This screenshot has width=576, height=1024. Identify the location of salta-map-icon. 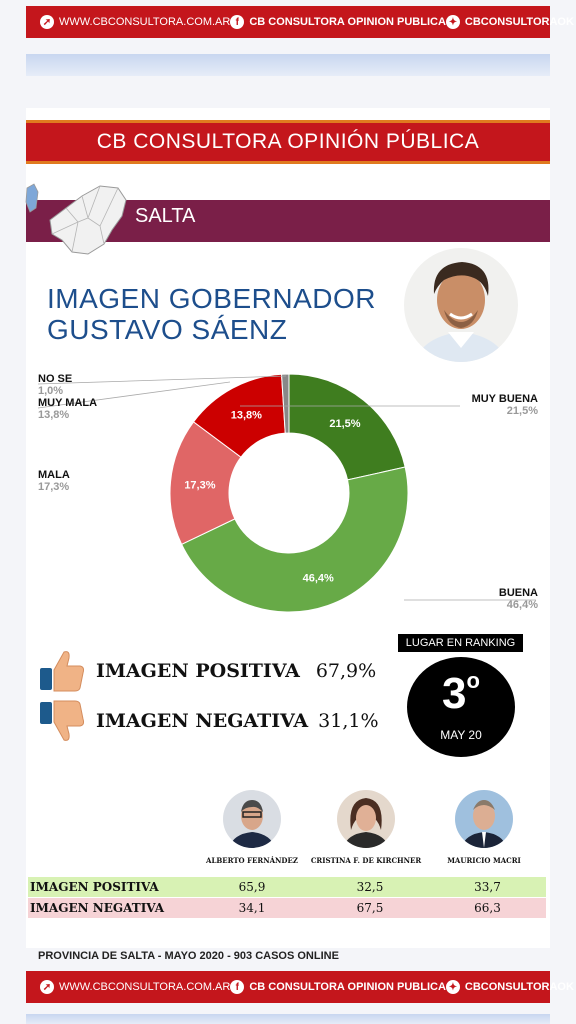
(76, 219).